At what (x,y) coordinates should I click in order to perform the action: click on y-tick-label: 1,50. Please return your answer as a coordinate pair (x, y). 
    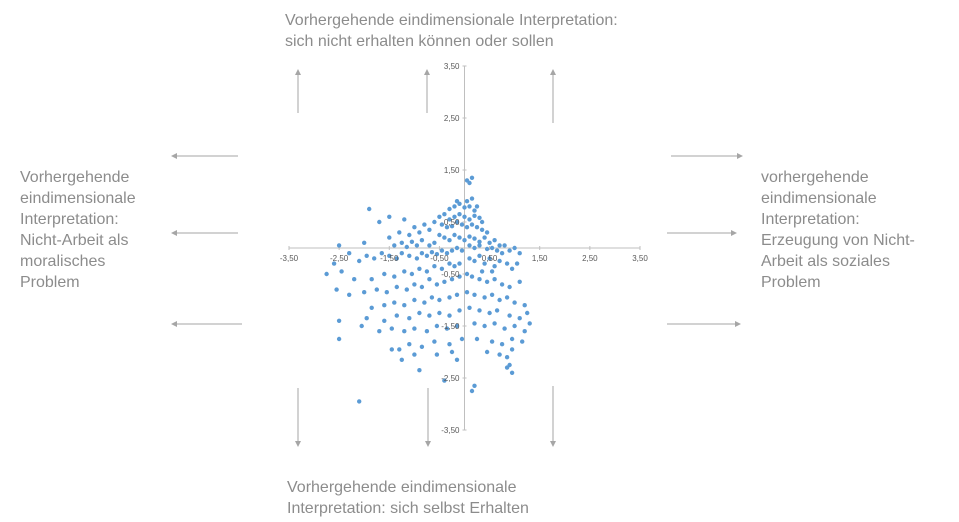
    Looking at the image, I should click on (452, 170).